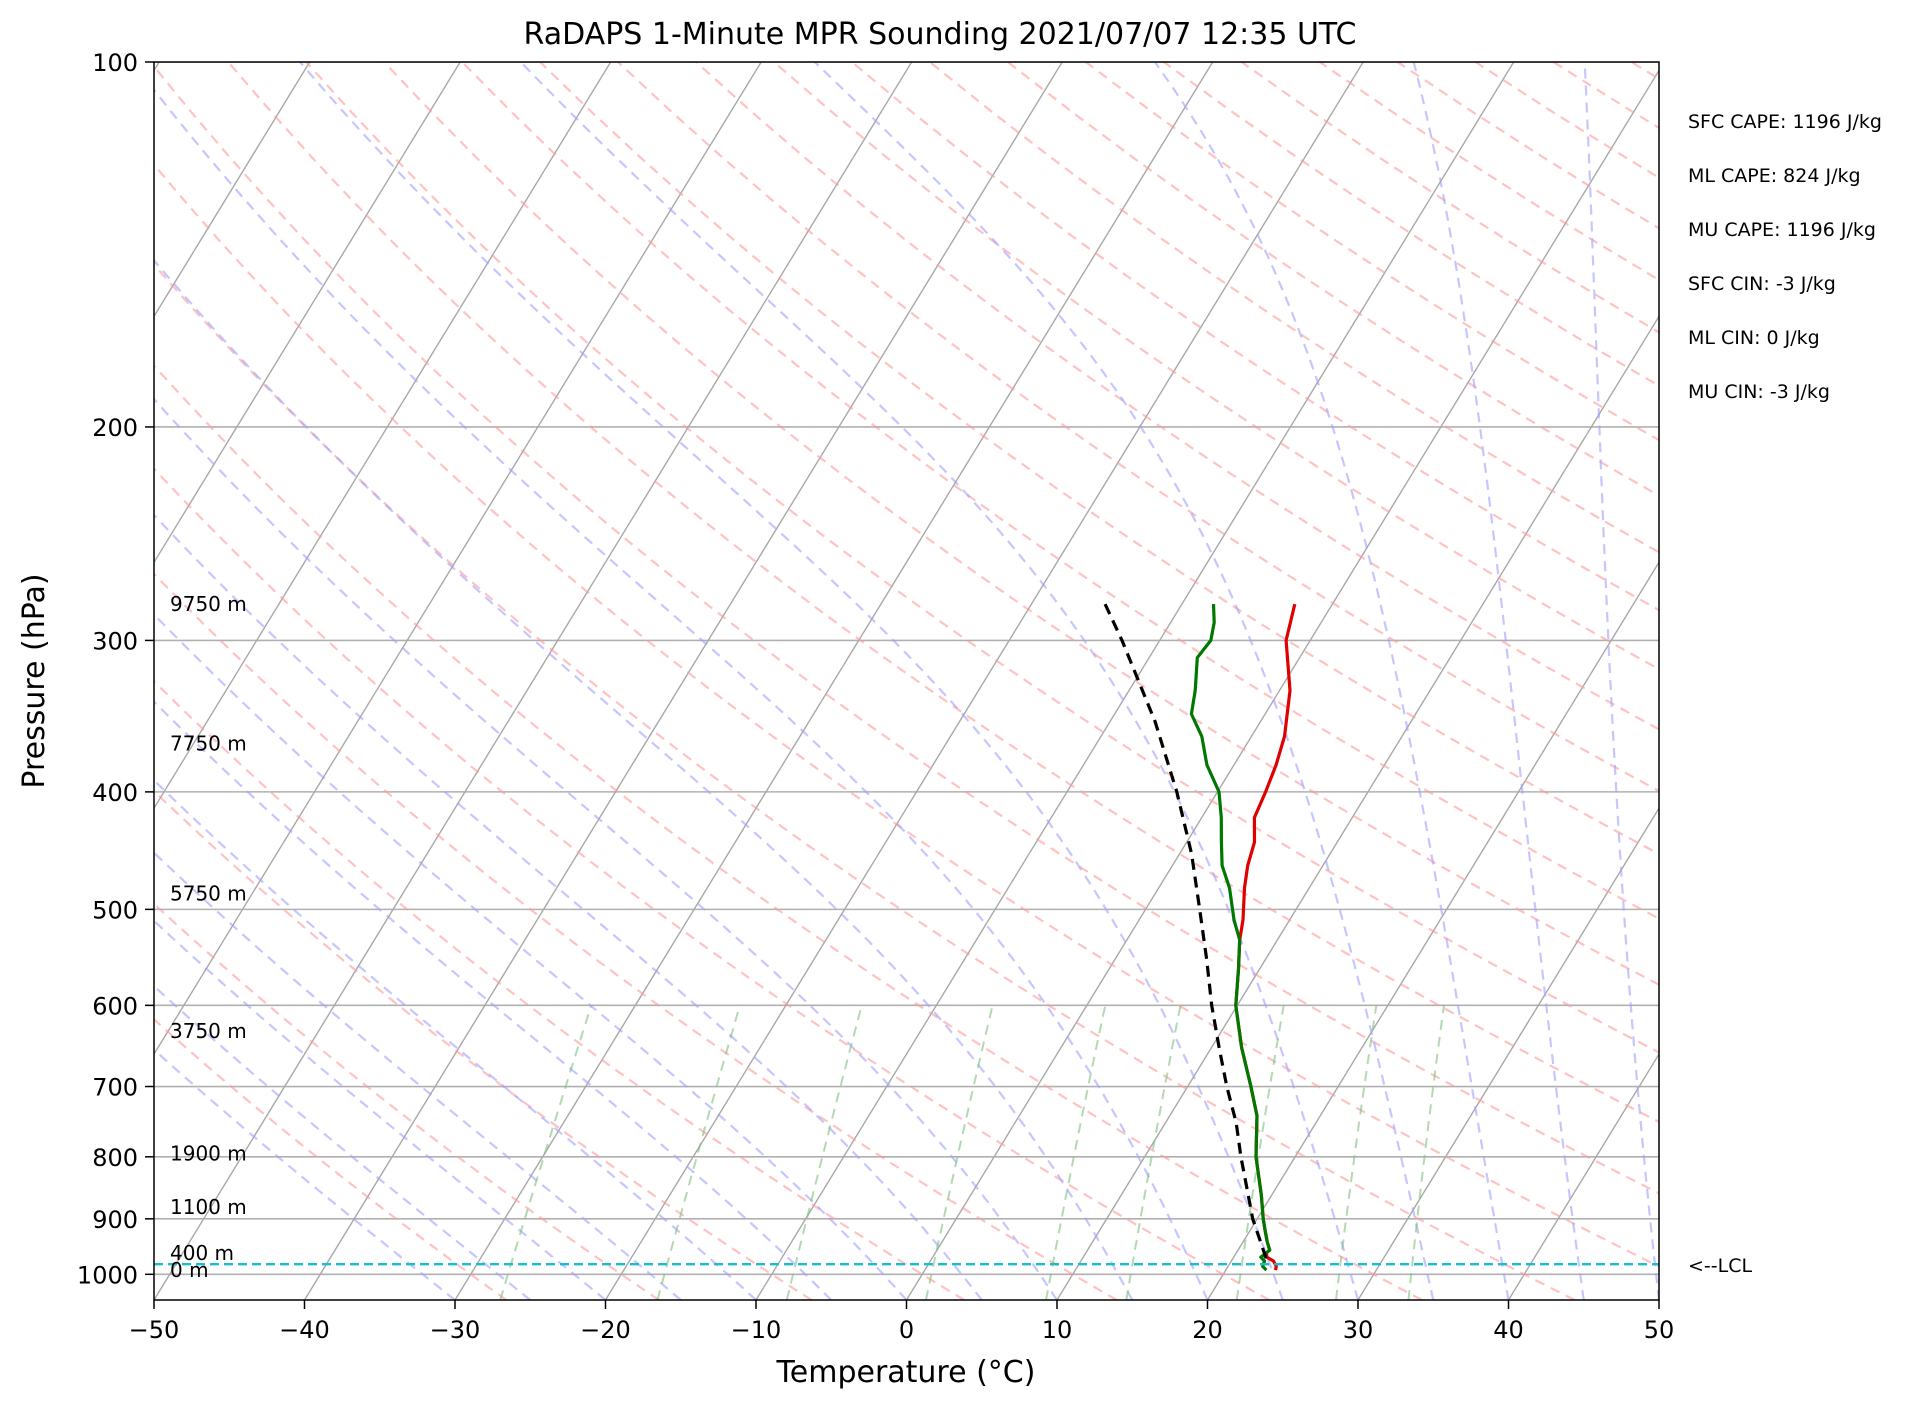 The image size is (1925, 1406). What do you see at coordinates (1782, 230) in the screenshot?
I see `index-label: MU CAPE: 1196 J/kg` at bounding box center [1782, 230].